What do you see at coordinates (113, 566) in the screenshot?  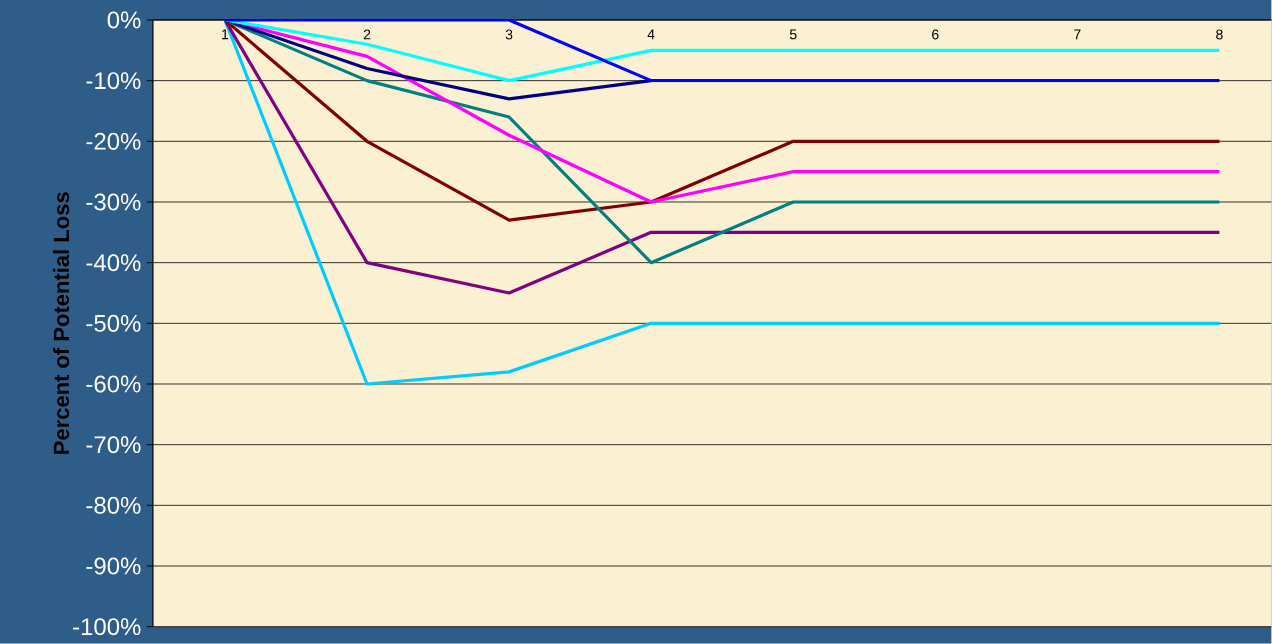 I see `y-tick-label: -90%` at bounding box center [113, 566].